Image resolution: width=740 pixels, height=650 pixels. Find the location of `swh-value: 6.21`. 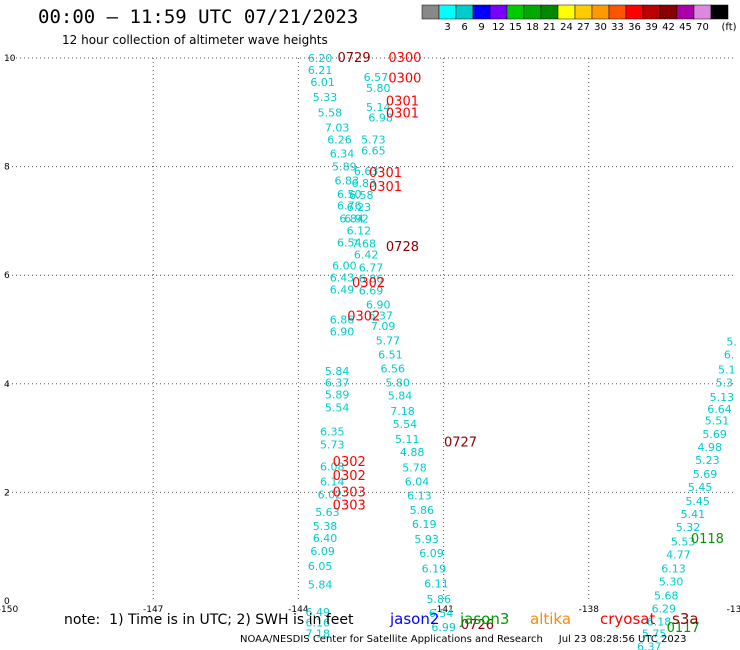

swh-value: 6.21 is located at coordinates (320, 70).